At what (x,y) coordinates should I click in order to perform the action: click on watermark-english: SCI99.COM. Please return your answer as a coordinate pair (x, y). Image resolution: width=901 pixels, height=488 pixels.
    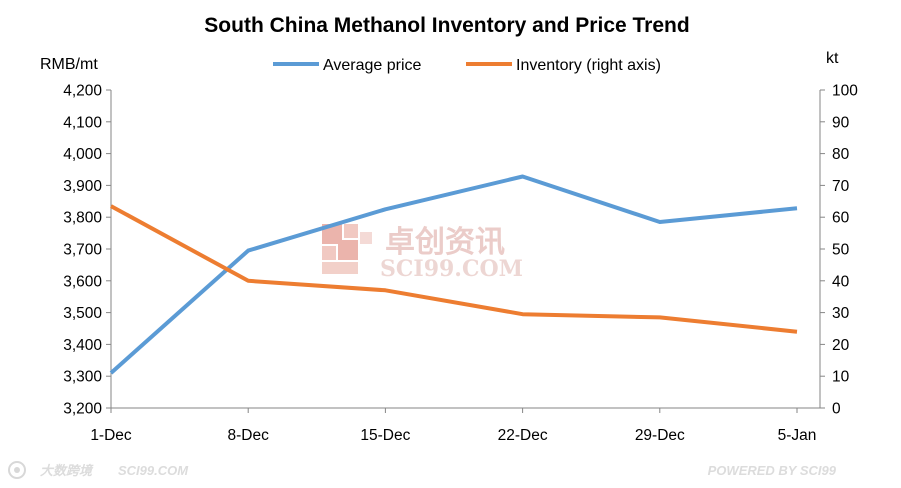
    Looking at the image, I should click on (451, 269).